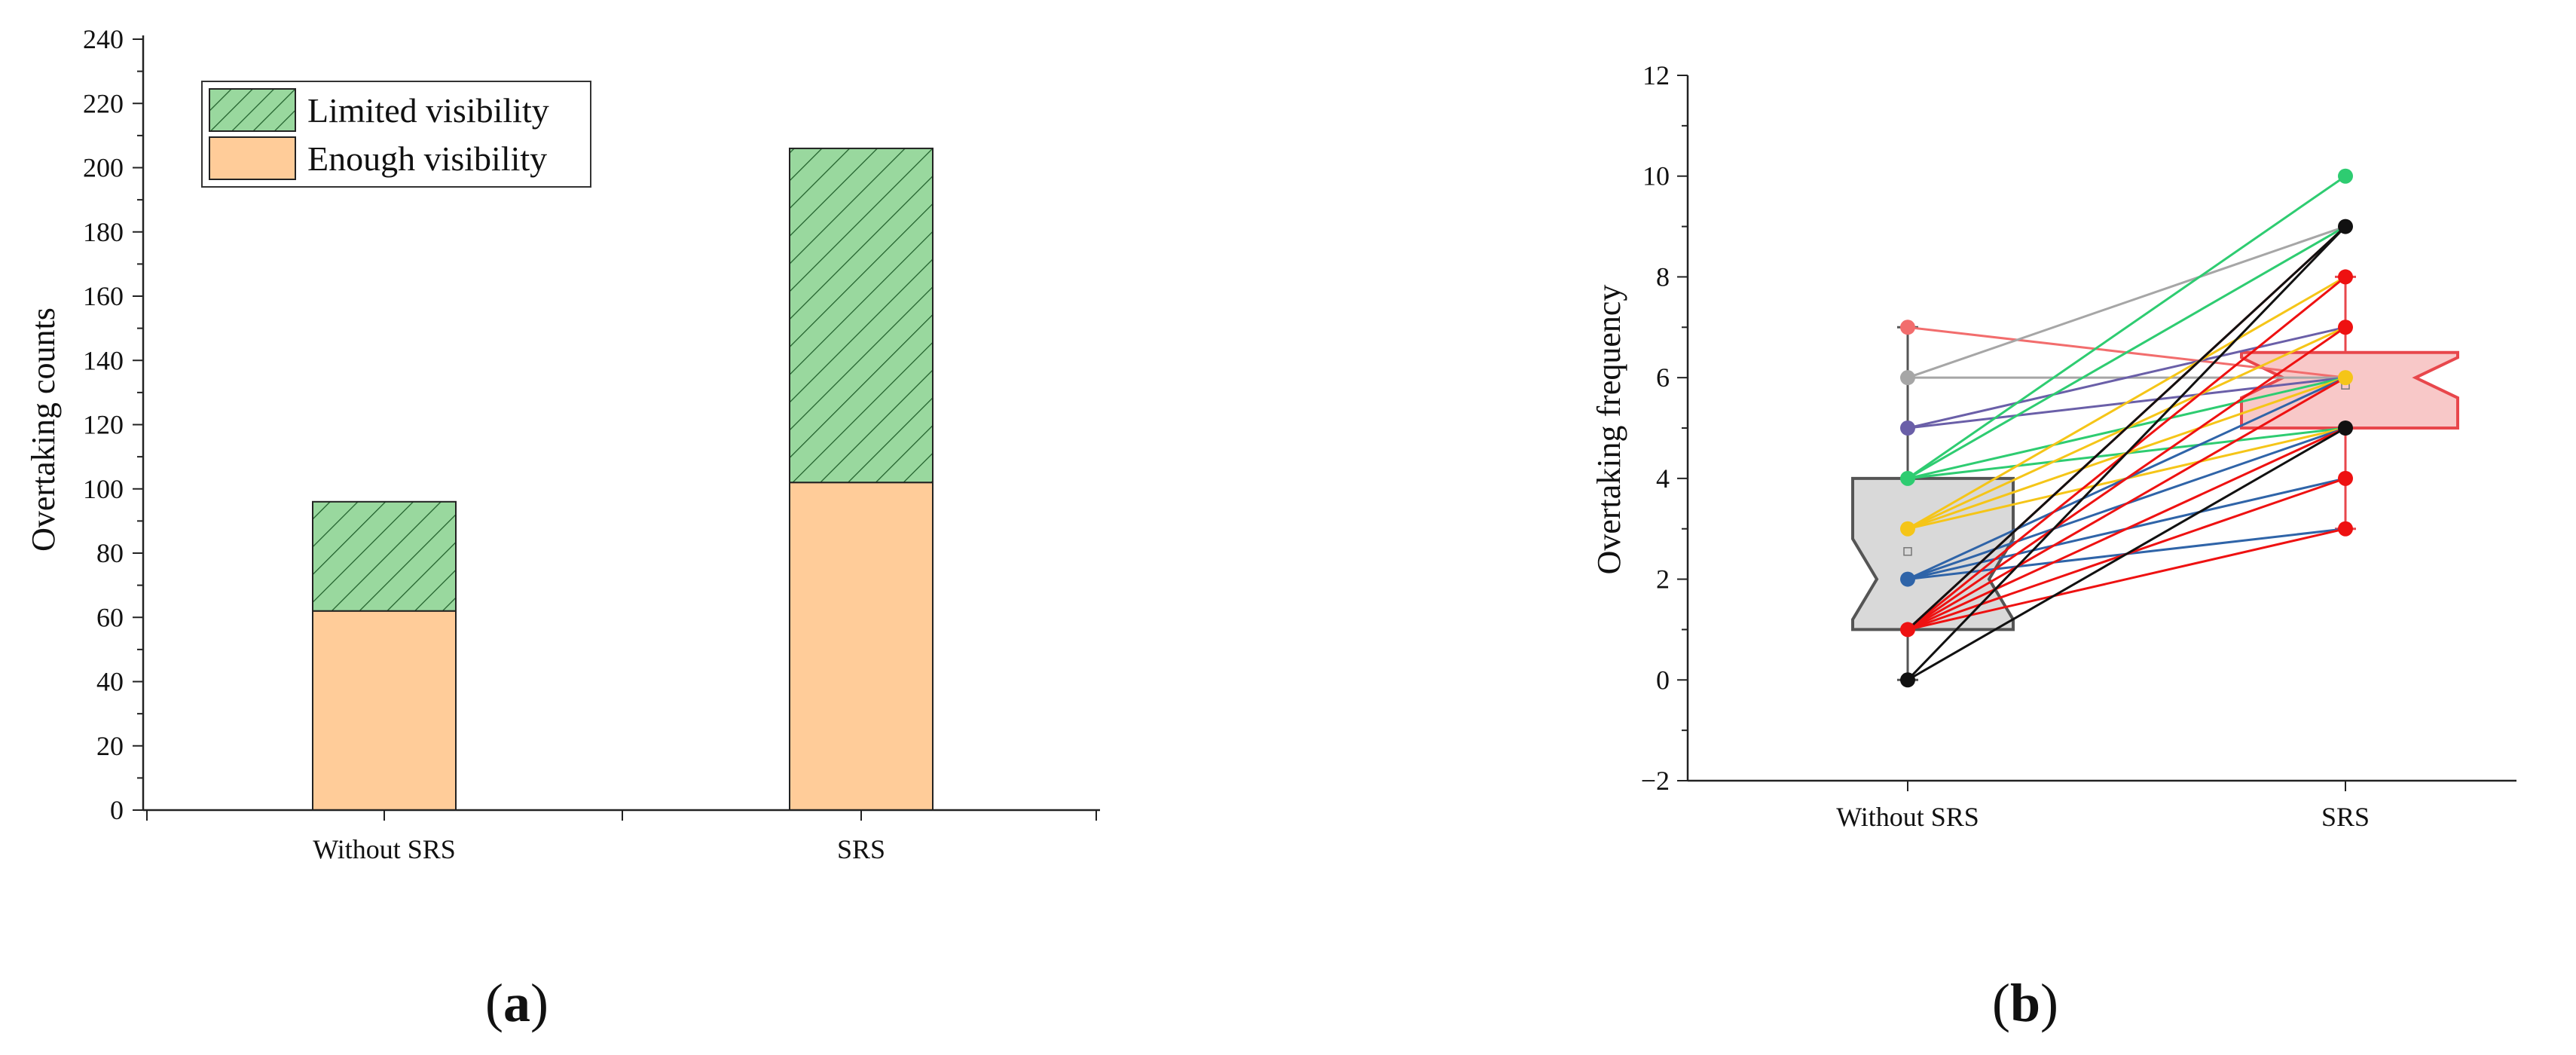 The height and width of the screenshot is (1055, 2576). What do you see at coordinates (104, 296) in the screenshot?
I see `y-tick-label: 160` at bounding box center [104, 296].